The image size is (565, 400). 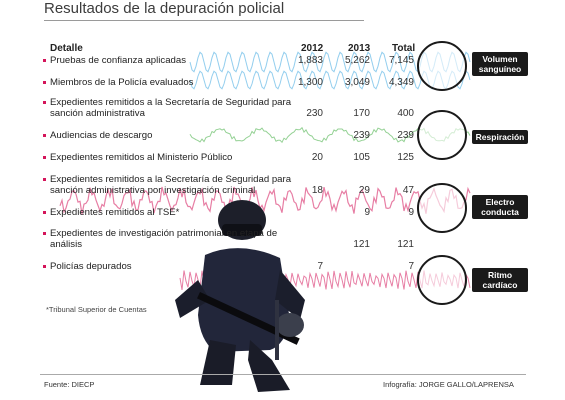 What do you see at coordinates (101, 135) in the screenshot?
I see `row-label: Audiencias de descargo` at bounding box center [101, 135].